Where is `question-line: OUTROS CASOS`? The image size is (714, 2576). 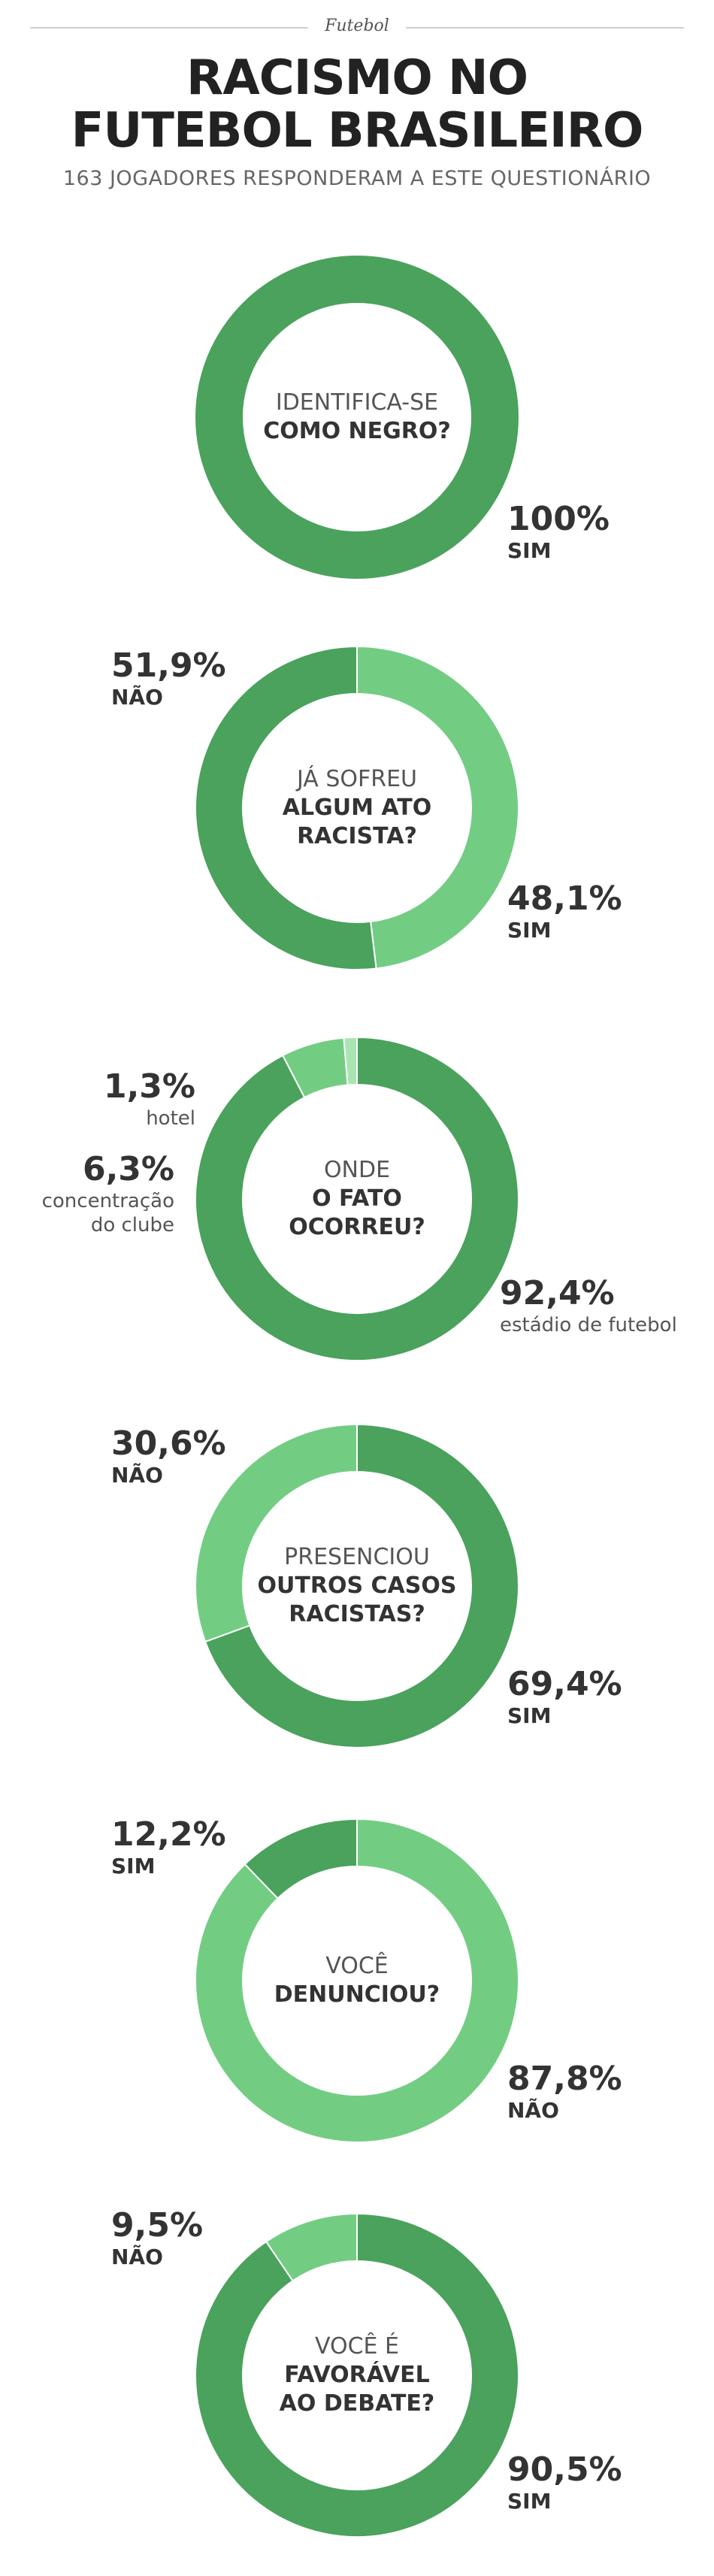
question-line: OUTROS CASOS is located at coordinates (357, 1586).